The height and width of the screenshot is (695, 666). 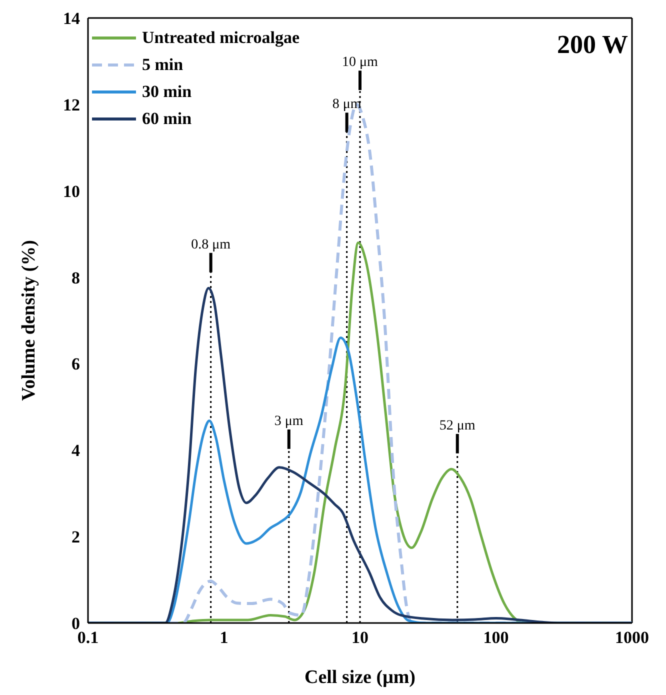 I want to click on y-tick-label: 10, so click(x=71, y=191).